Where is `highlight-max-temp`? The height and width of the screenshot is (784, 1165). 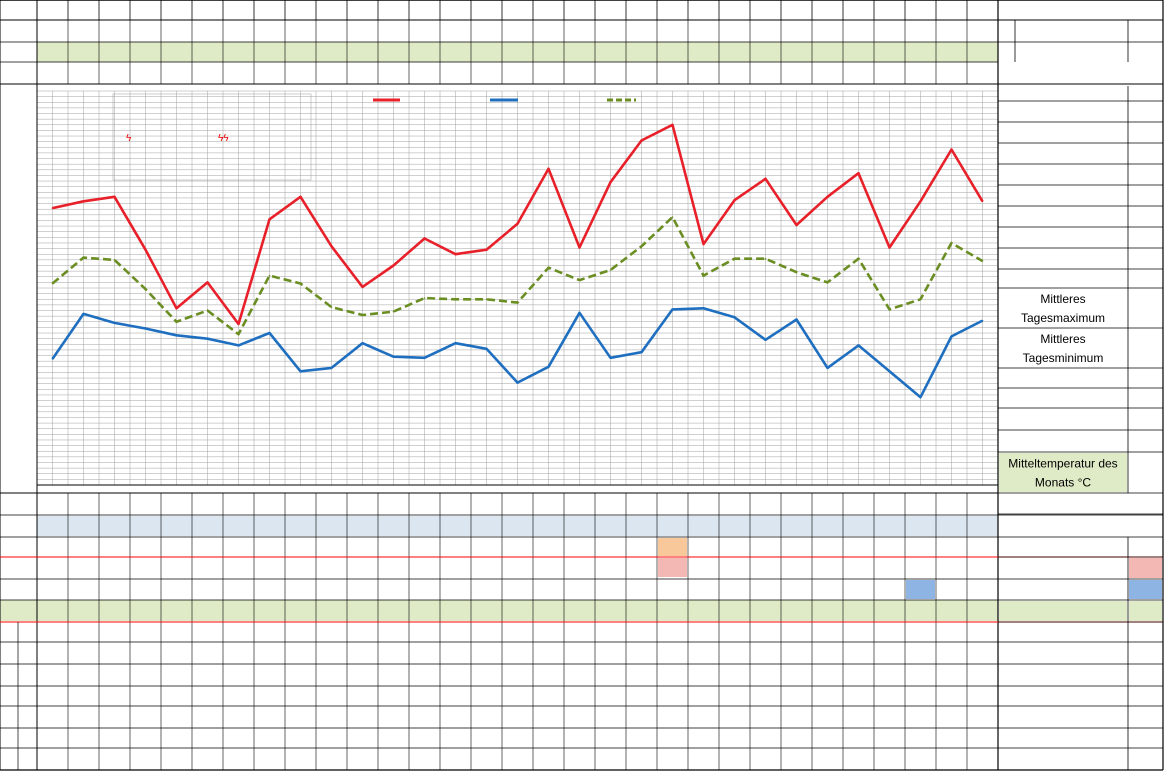 highlight-max-temp is located at coordinates (672, 567).